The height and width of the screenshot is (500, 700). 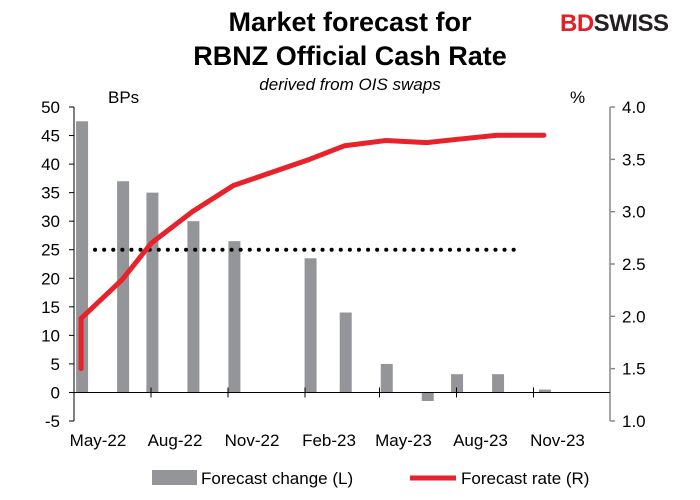 What do you see at coordinates (350, 84) in the screenshot?
I see `chart-subtitle: derived from OIS swaps` at bounding box center [350, 84].